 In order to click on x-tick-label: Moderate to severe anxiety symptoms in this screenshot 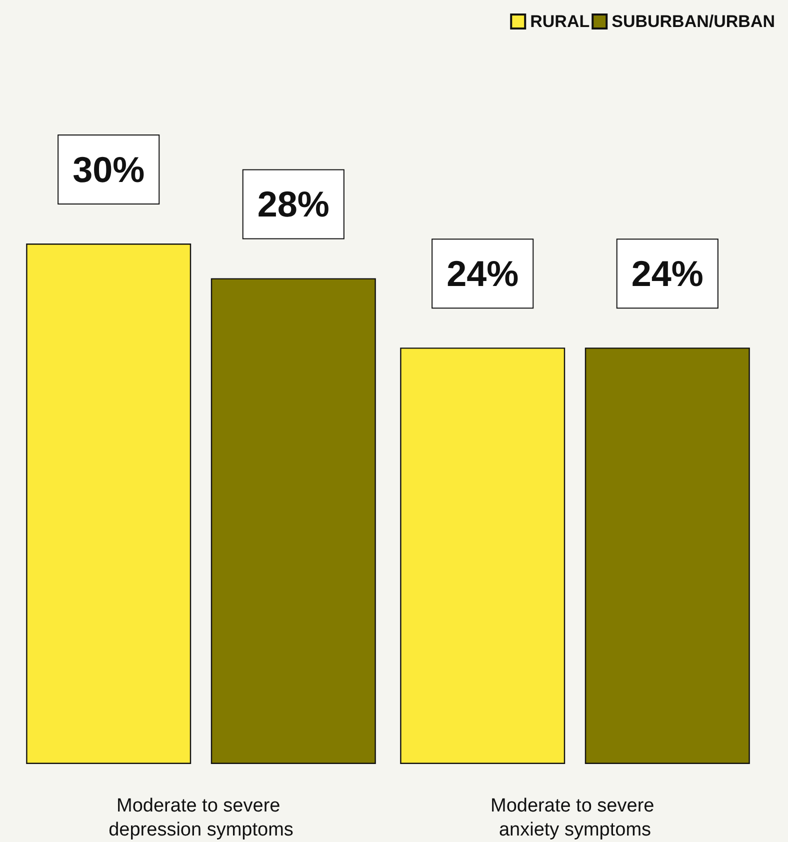, I will do `click(575, 818)`.